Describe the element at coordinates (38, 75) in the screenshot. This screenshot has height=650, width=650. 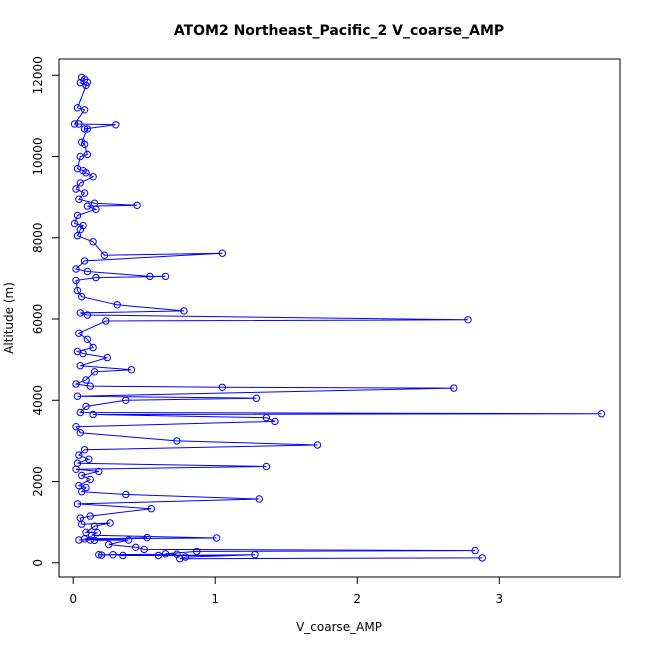
I see `y-tick-label: 12000` at that location.